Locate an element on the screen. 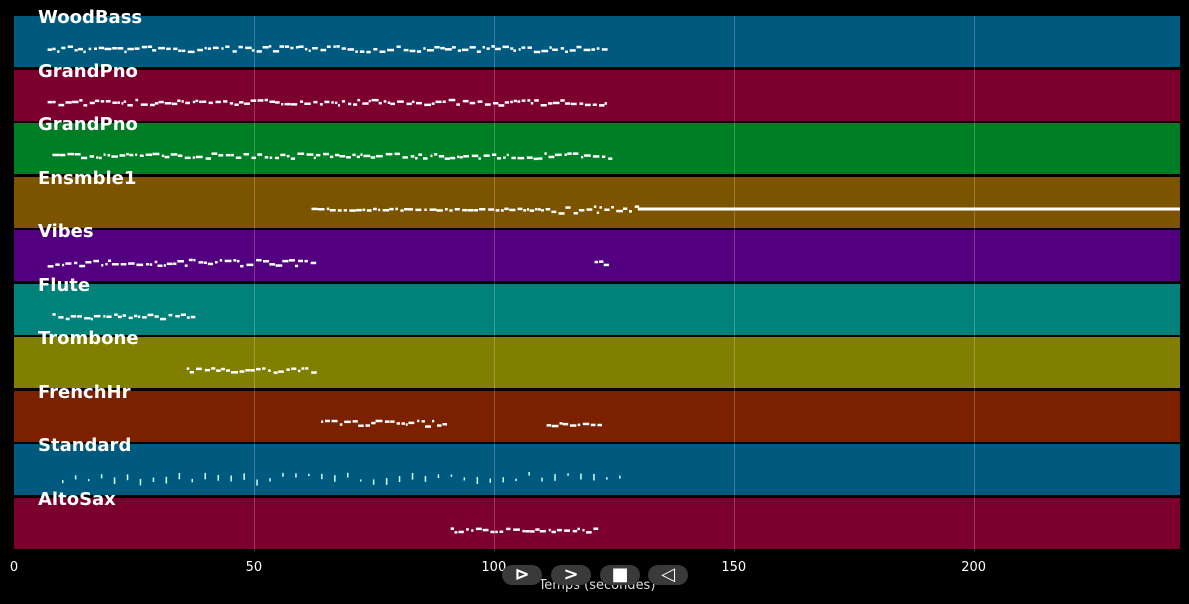 Image resolution: width=1189 pixels, height=604 pixels. track-ensmble1: Ensmble1 is located at coordinates (597, 198).